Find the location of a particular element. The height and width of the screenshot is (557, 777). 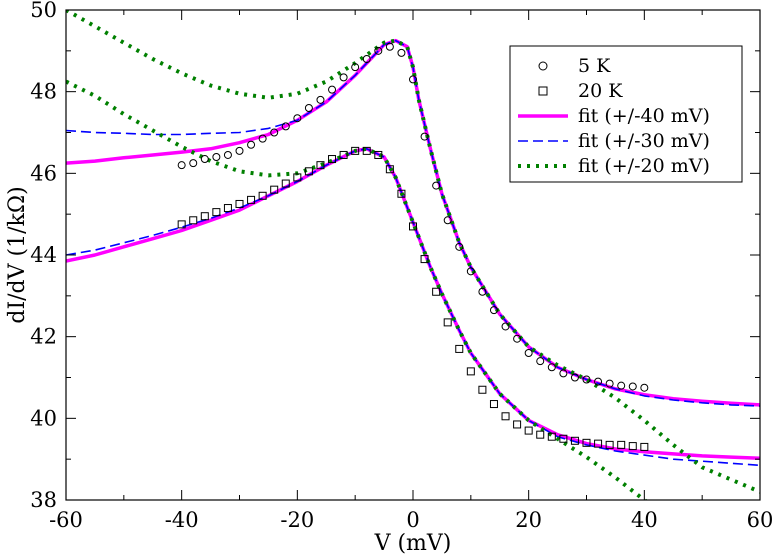

x-tick-label: -40 is located at coordinates (182, 520).